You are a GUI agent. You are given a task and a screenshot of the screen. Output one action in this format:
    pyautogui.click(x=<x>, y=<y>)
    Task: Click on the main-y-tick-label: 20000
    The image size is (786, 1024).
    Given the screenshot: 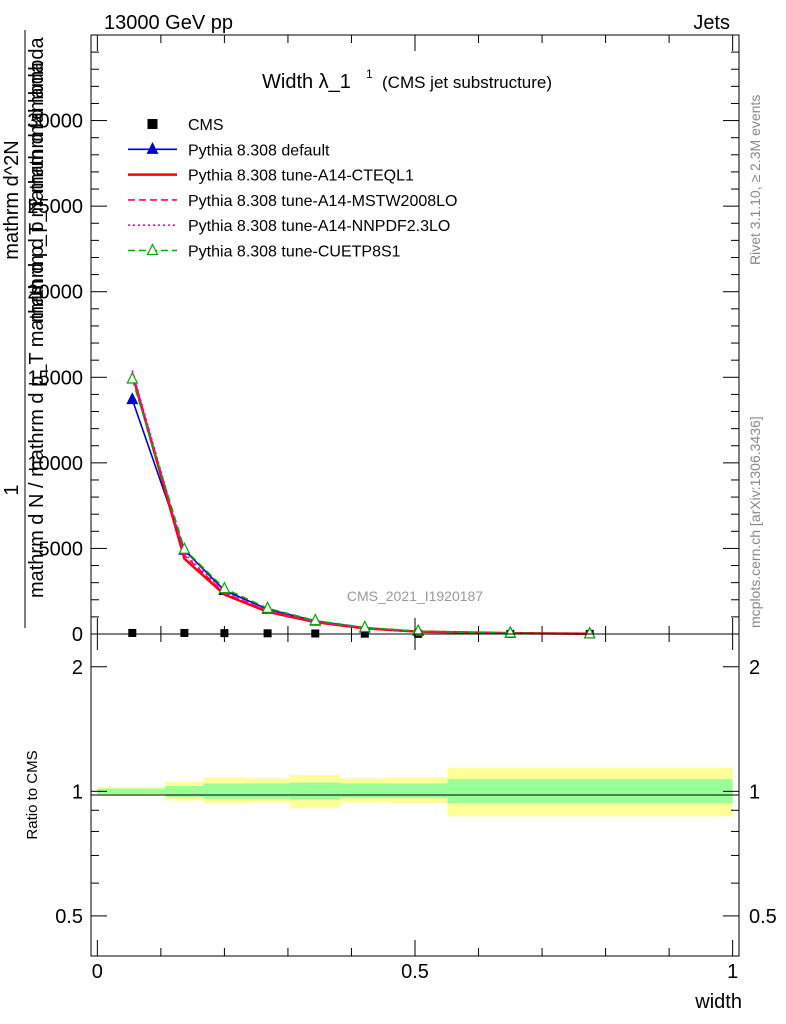 What is the action you would take?
    pyautogui.click(x=55, y=293)
    